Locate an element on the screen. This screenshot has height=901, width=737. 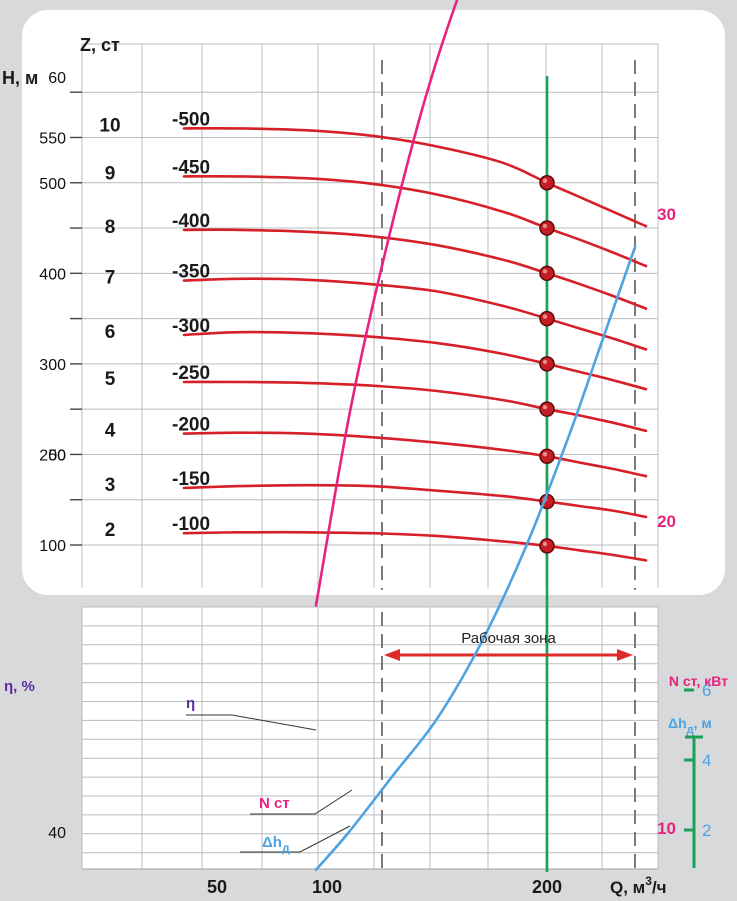
model-label: -300 is located at coordinates (191, 326).